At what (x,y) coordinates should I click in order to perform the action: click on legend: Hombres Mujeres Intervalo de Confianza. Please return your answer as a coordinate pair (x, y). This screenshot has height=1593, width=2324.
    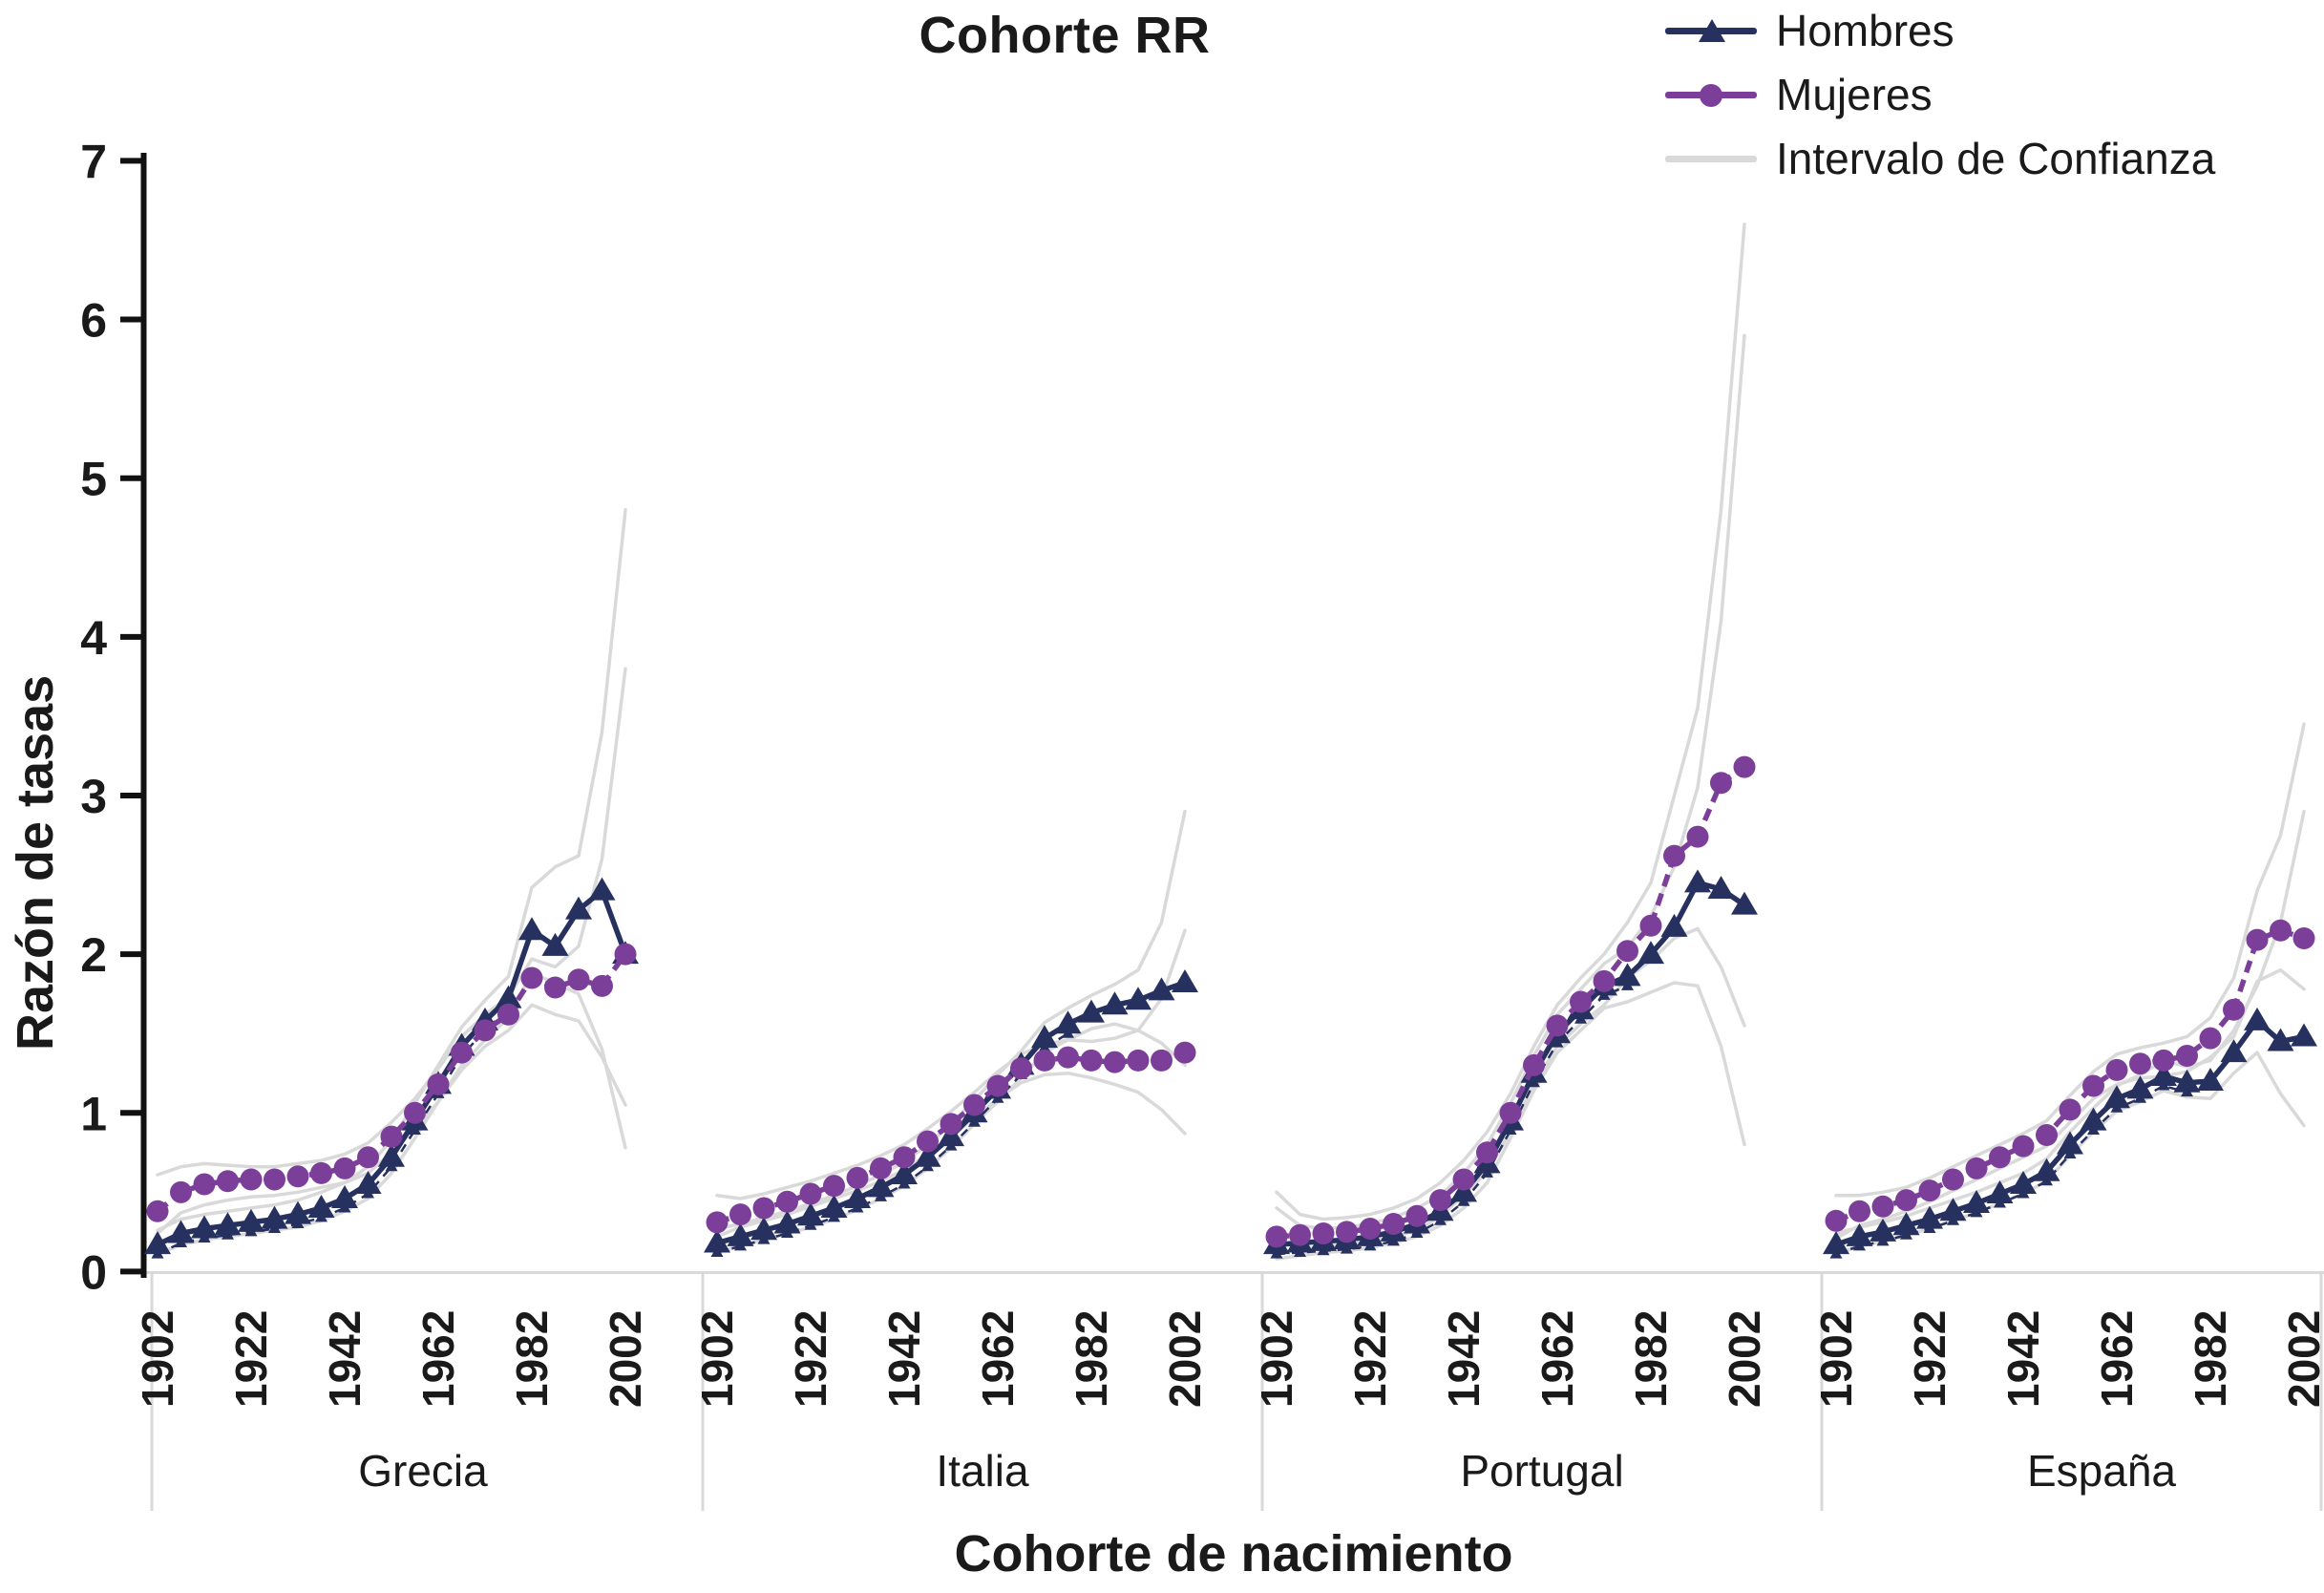
    Looking at the image, I should click on (1940, 100).